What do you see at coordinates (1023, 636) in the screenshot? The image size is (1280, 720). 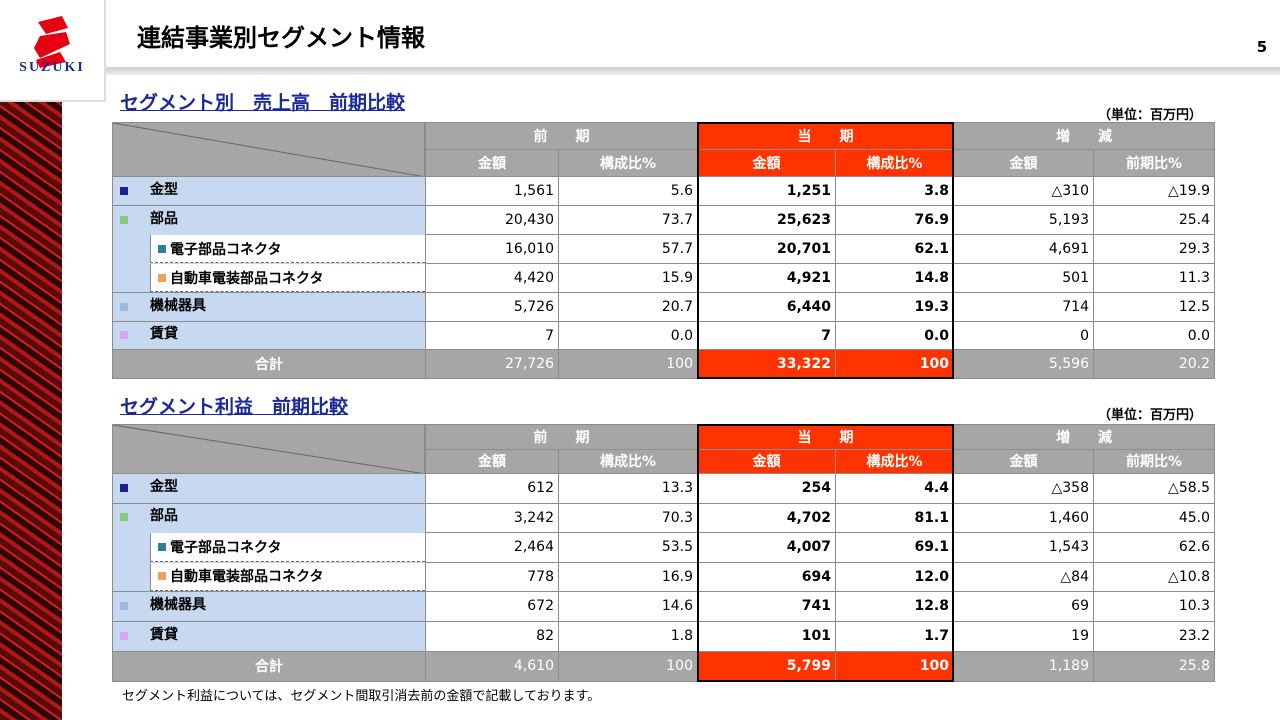 I see `value-cell: 19` at bounding box center [1023, 636].